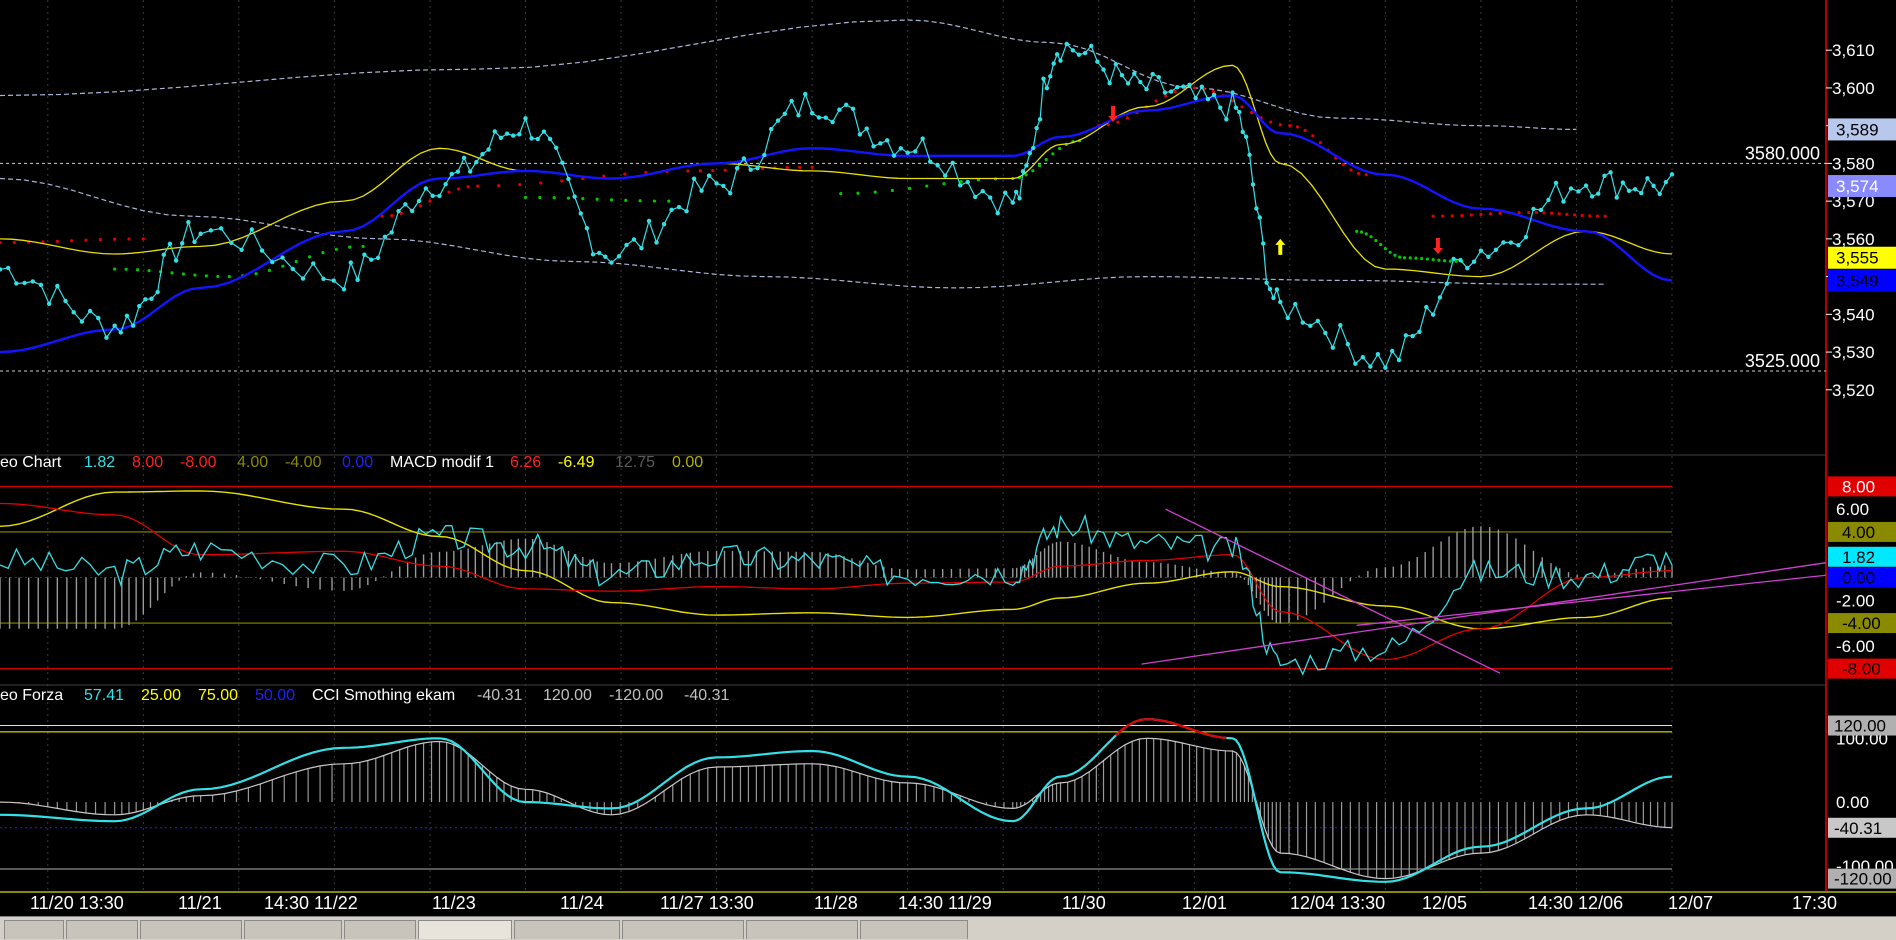 The width and height of the screenshot is (1896, 940). Describe the element at coordinates (1852, 802) in the screenshot. I see `cci-tick-label: 0.00` at that location.